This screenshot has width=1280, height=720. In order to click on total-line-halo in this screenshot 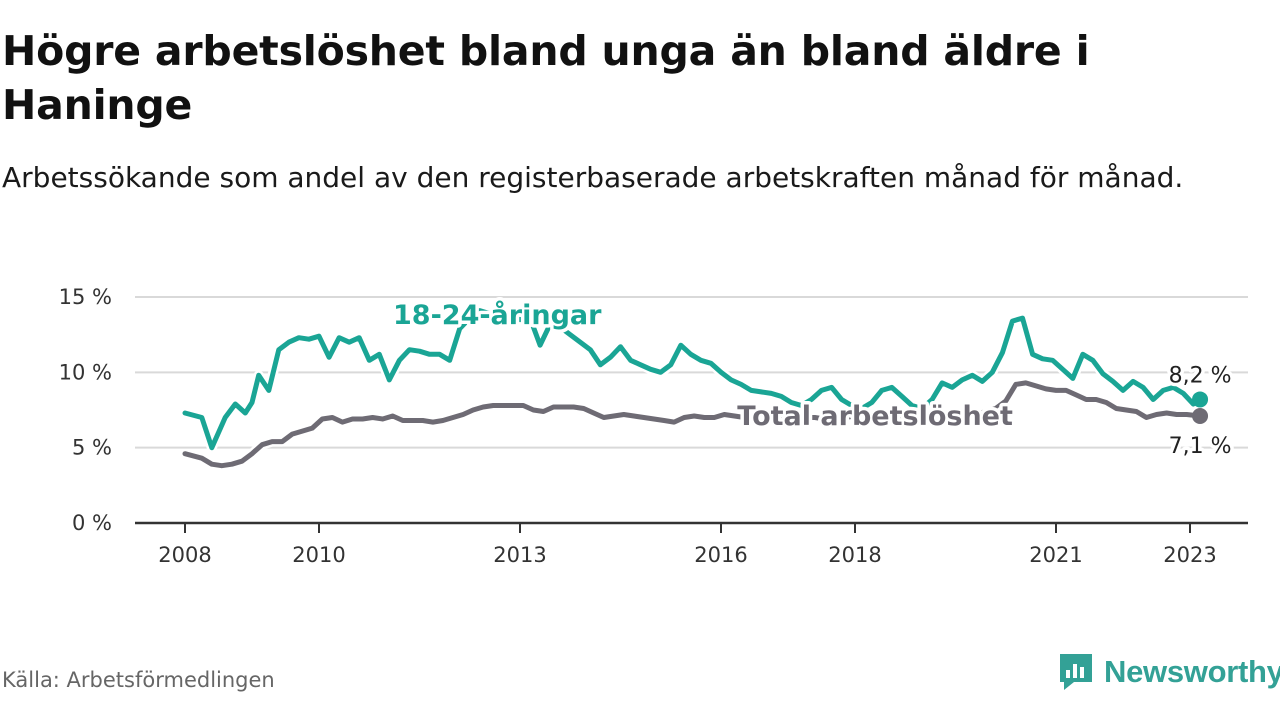, I will do `click(692, 424)`.